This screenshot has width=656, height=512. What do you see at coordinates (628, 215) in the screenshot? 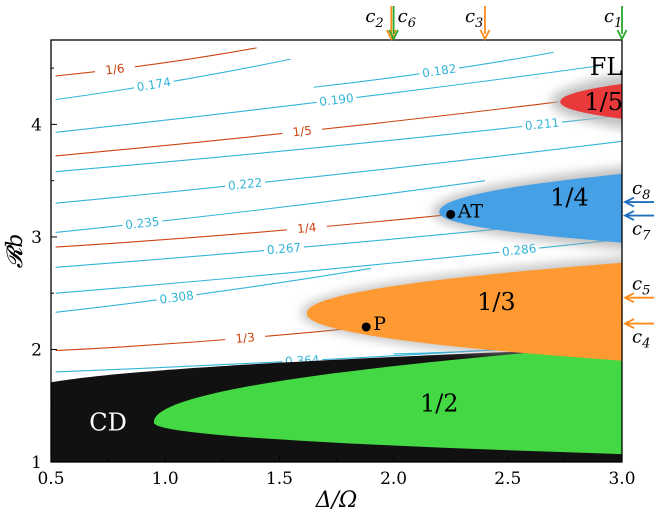
I see `arrow-head-c7` at bounding box center [628, 215].